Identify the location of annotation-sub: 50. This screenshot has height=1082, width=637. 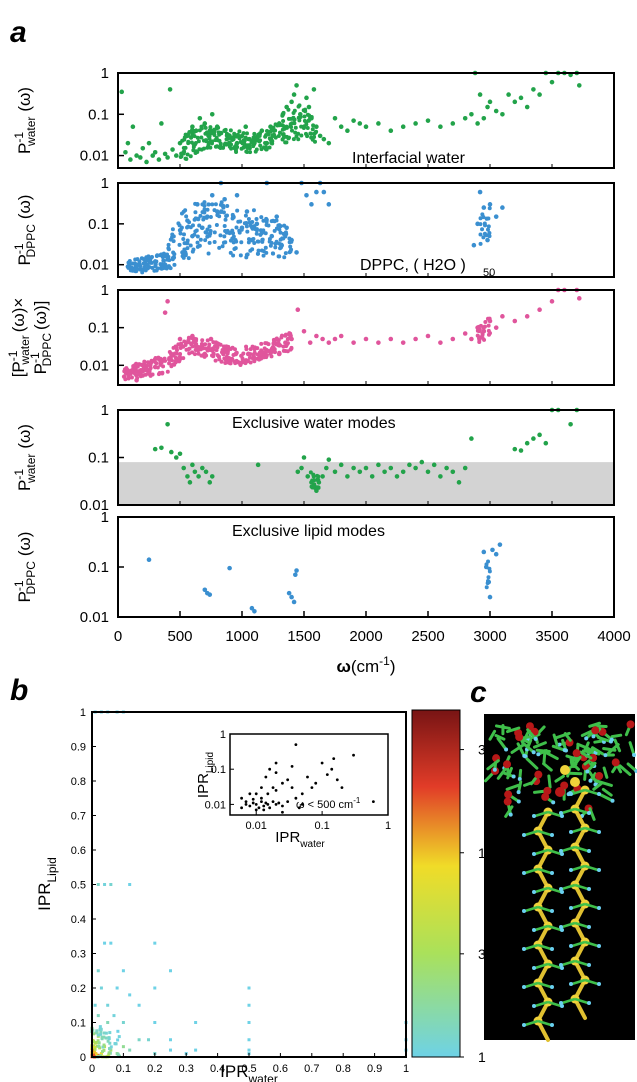
(489, 273).